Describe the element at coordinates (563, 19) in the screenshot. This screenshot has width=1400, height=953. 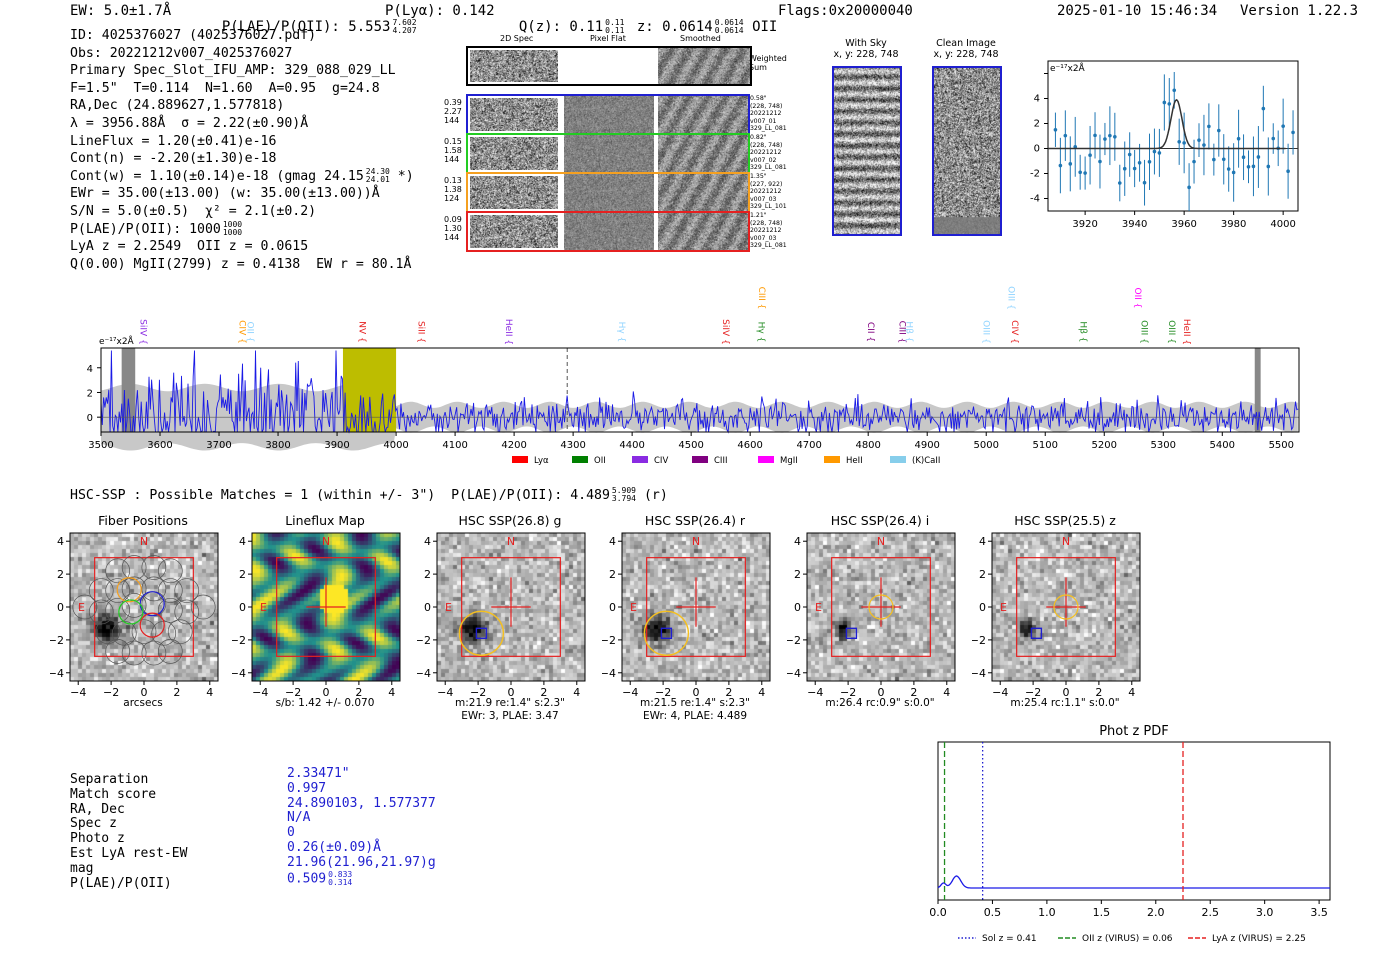
I see `header-qz: Q(z): 0.11 0.11 0.11` at that location.